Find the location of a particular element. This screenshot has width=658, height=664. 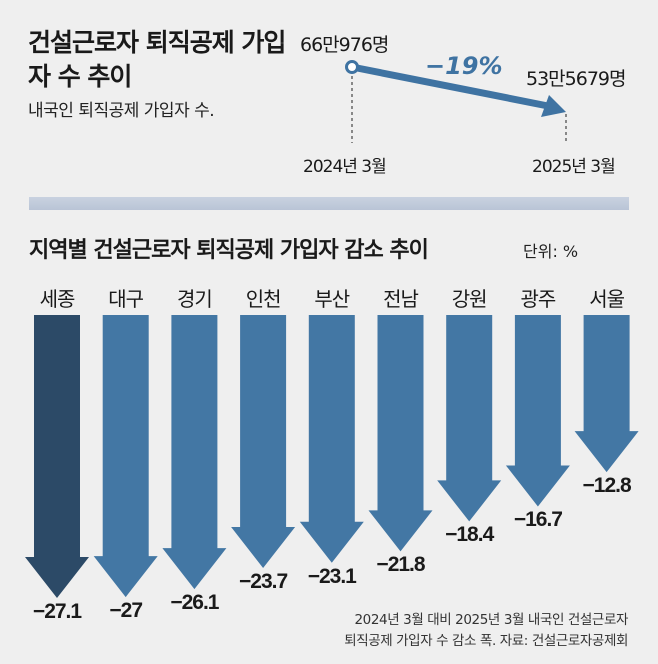

bar-arrow-부산 is located at coordinates (331, 439).